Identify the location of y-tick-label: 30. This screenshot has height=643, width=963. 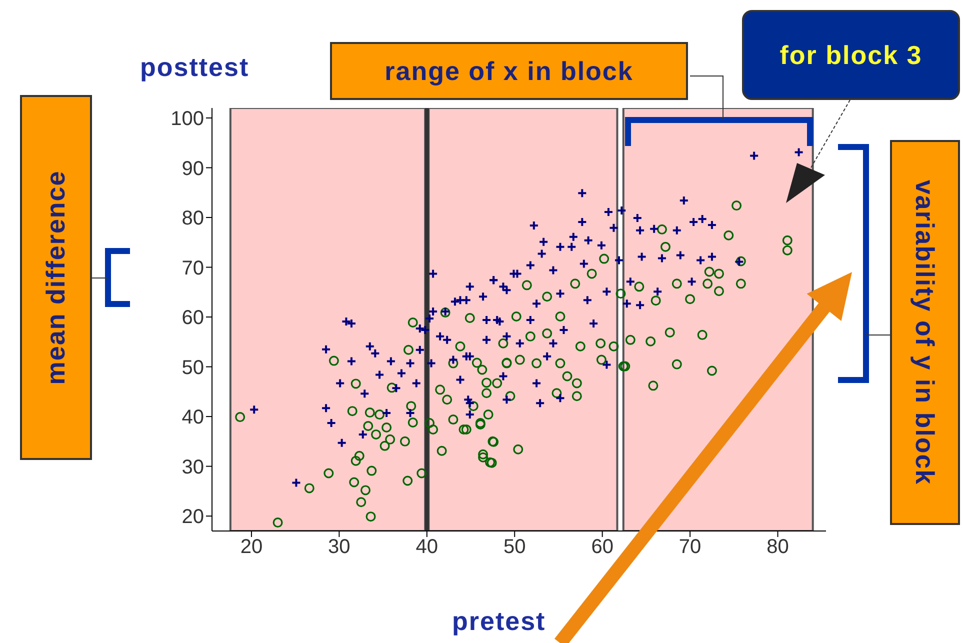
(193, 467).